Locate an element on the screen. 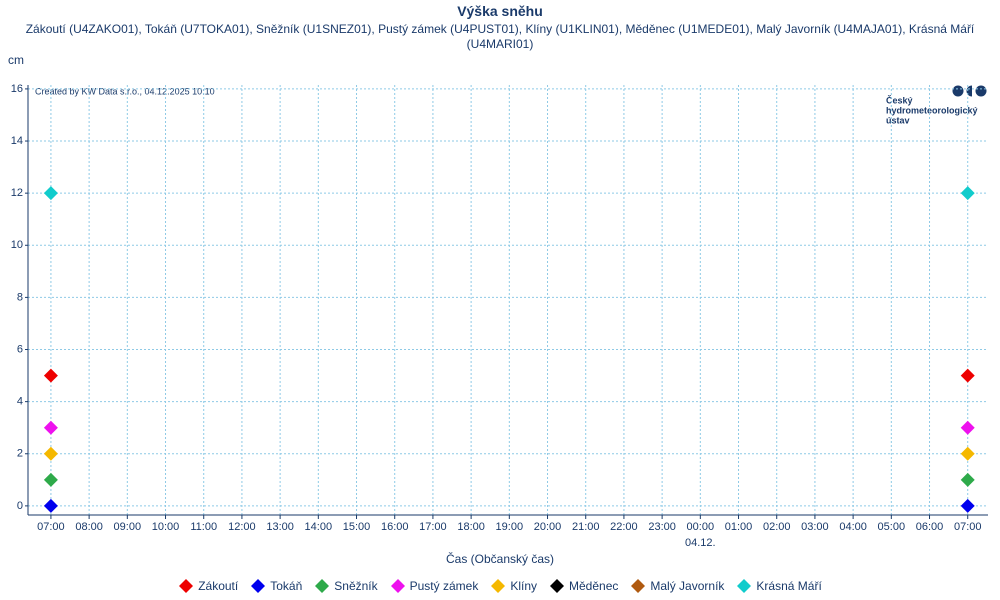 The width and height of the screenshot is (1000, 600). legend-label: Sněžník is located at coordinates (356, 586).